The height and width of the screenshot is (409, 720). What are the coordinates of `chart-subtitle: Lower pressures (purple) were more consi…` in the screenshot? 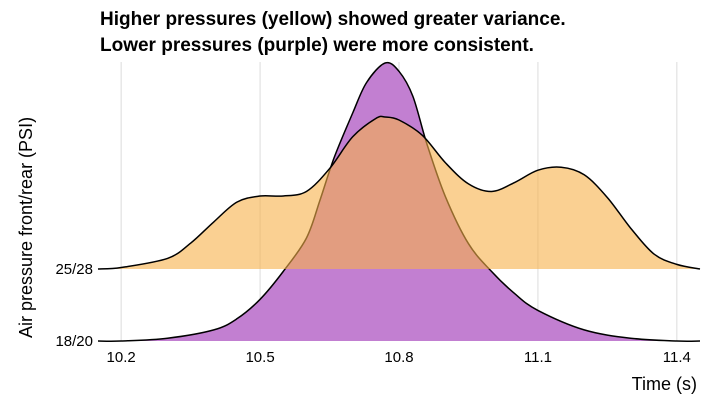 It's located at (317, 45).